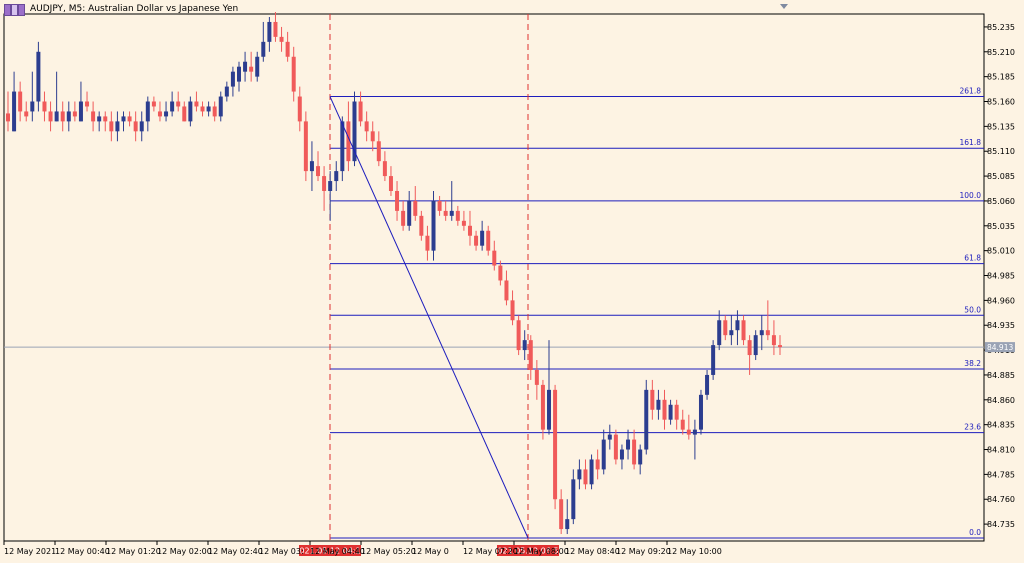 The width and height of the screenshot is (1024, 563). I want to click on x-tick-label: 12 May 01:20, so click(133, 551).